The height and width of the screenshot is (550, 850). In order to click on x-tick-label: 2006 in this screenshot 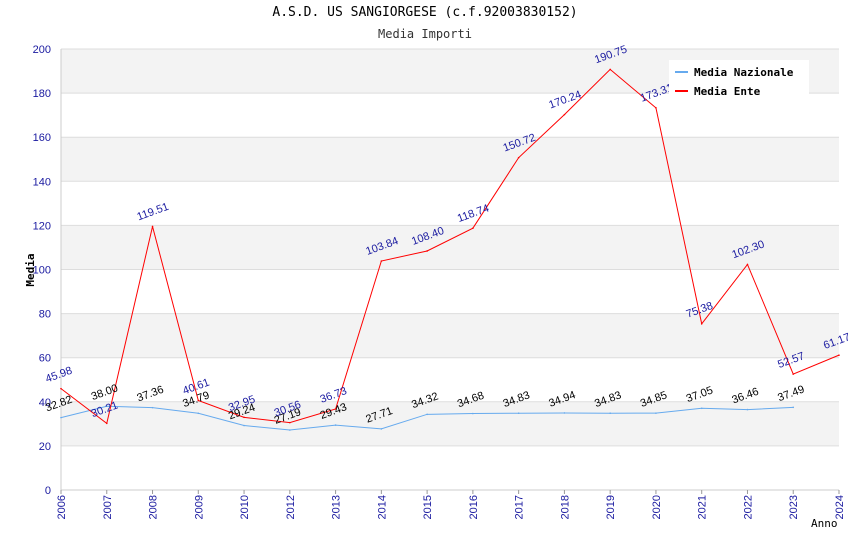, I will do `click(62, 507)`.